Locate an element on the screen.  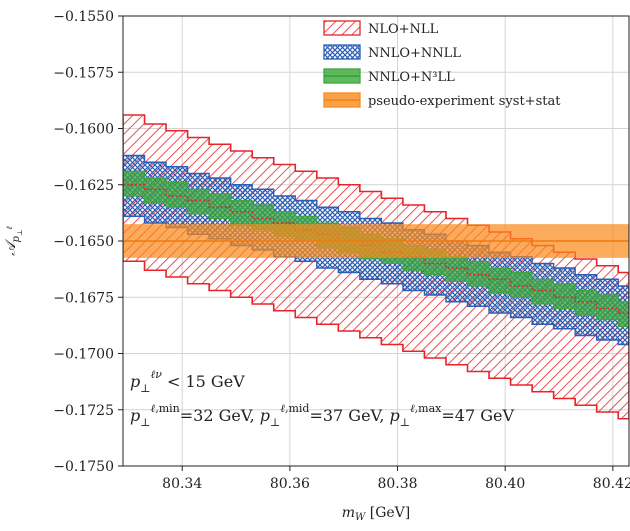
y-tick-label: −0.1550 is located at coordinates (83, 17).